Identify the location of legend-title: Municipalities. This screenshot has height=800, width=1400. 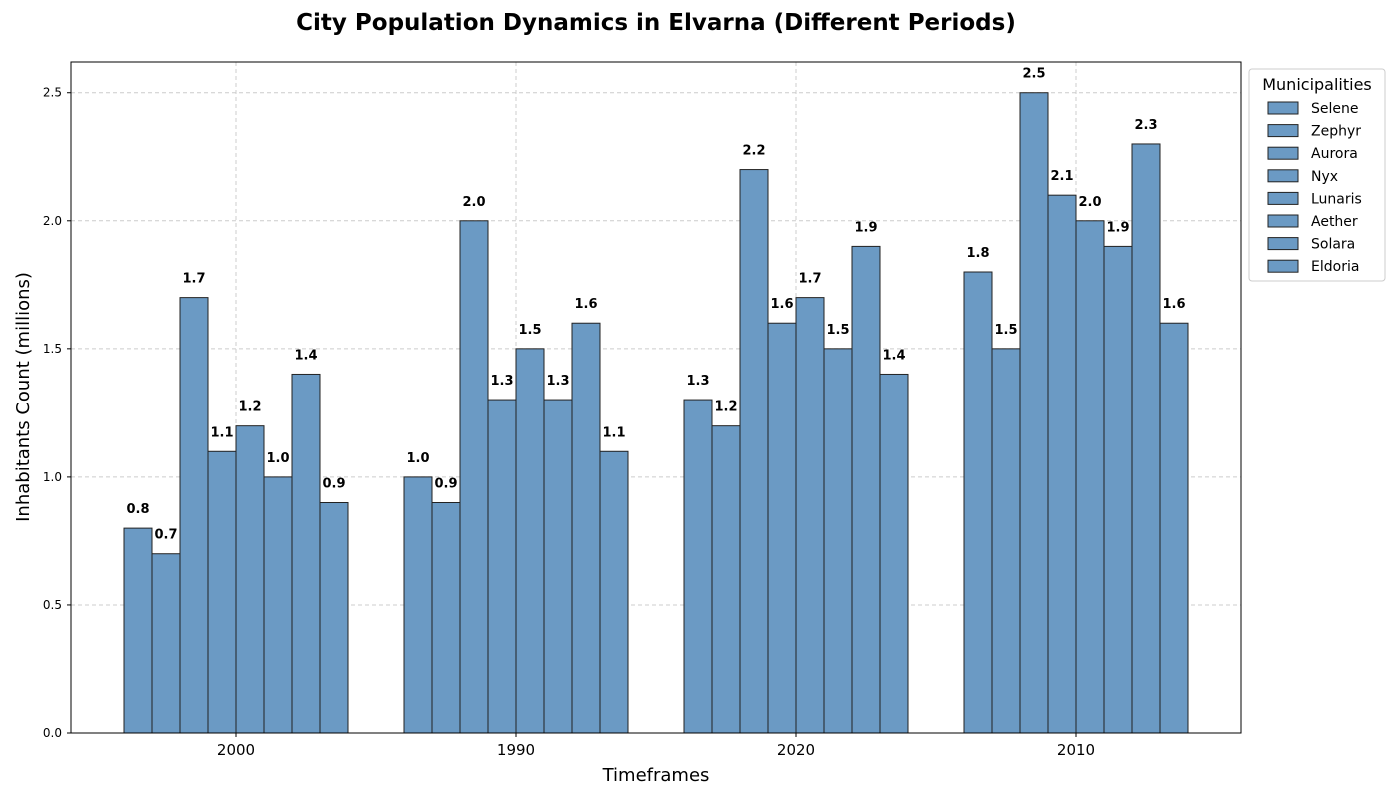
(1317, 84).